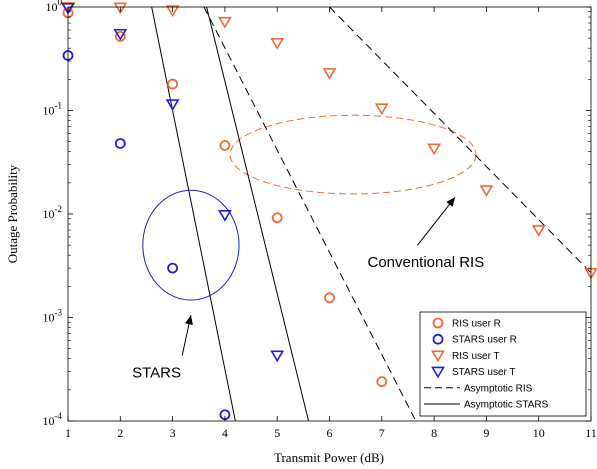 This screenshot has width=597, height=469. I want to click on series-line, so click(193, 214).